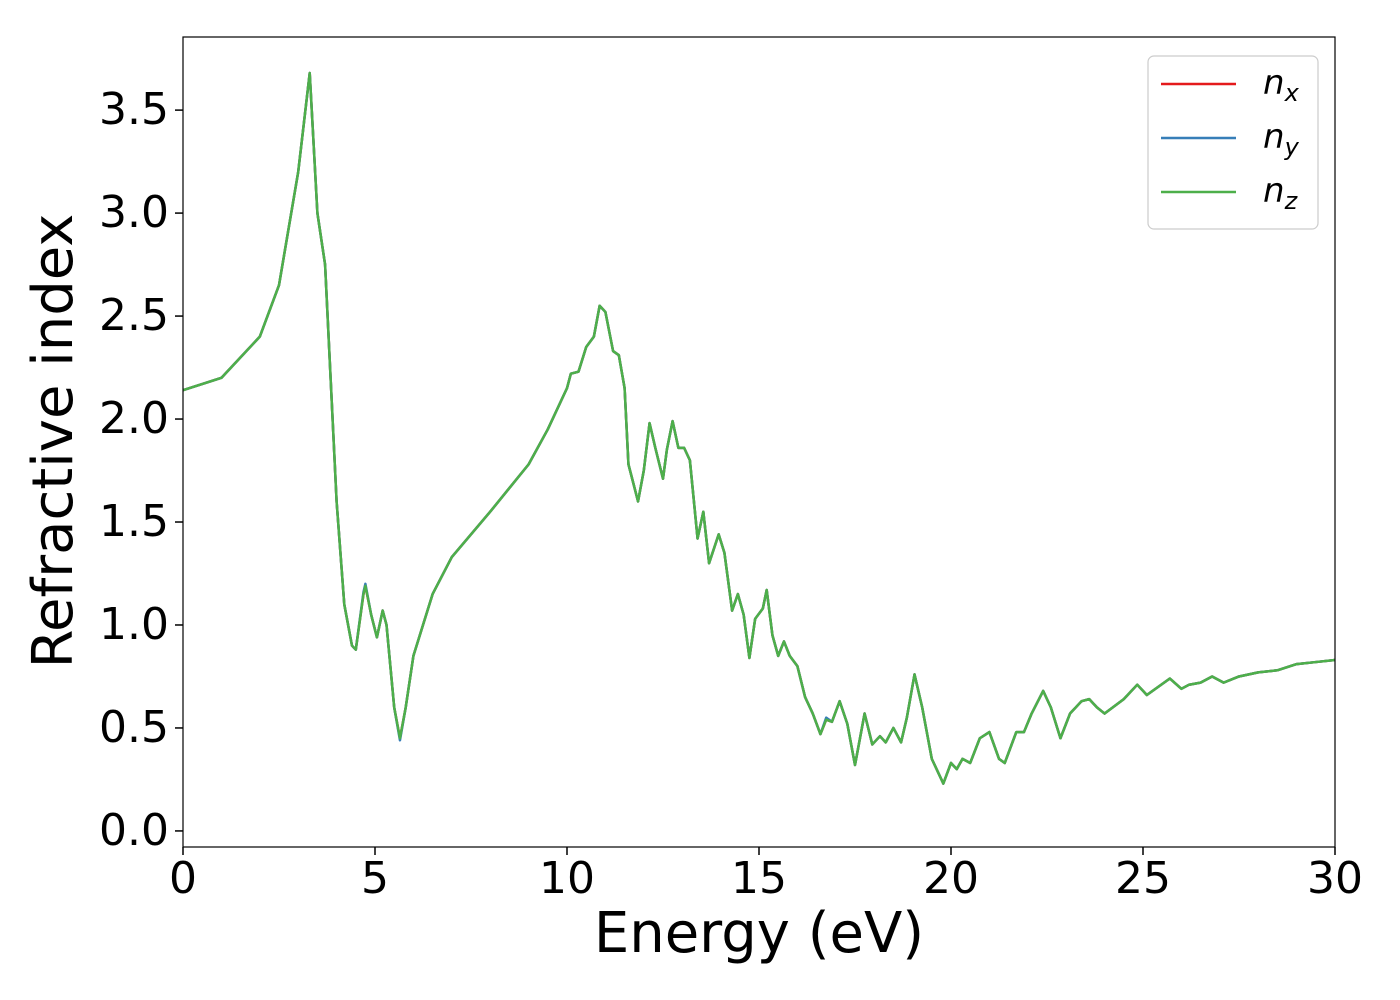  Describe the element at coordinates (53, 441) in the screenshot. I see `y-axis-label: Refractive index` at that location.